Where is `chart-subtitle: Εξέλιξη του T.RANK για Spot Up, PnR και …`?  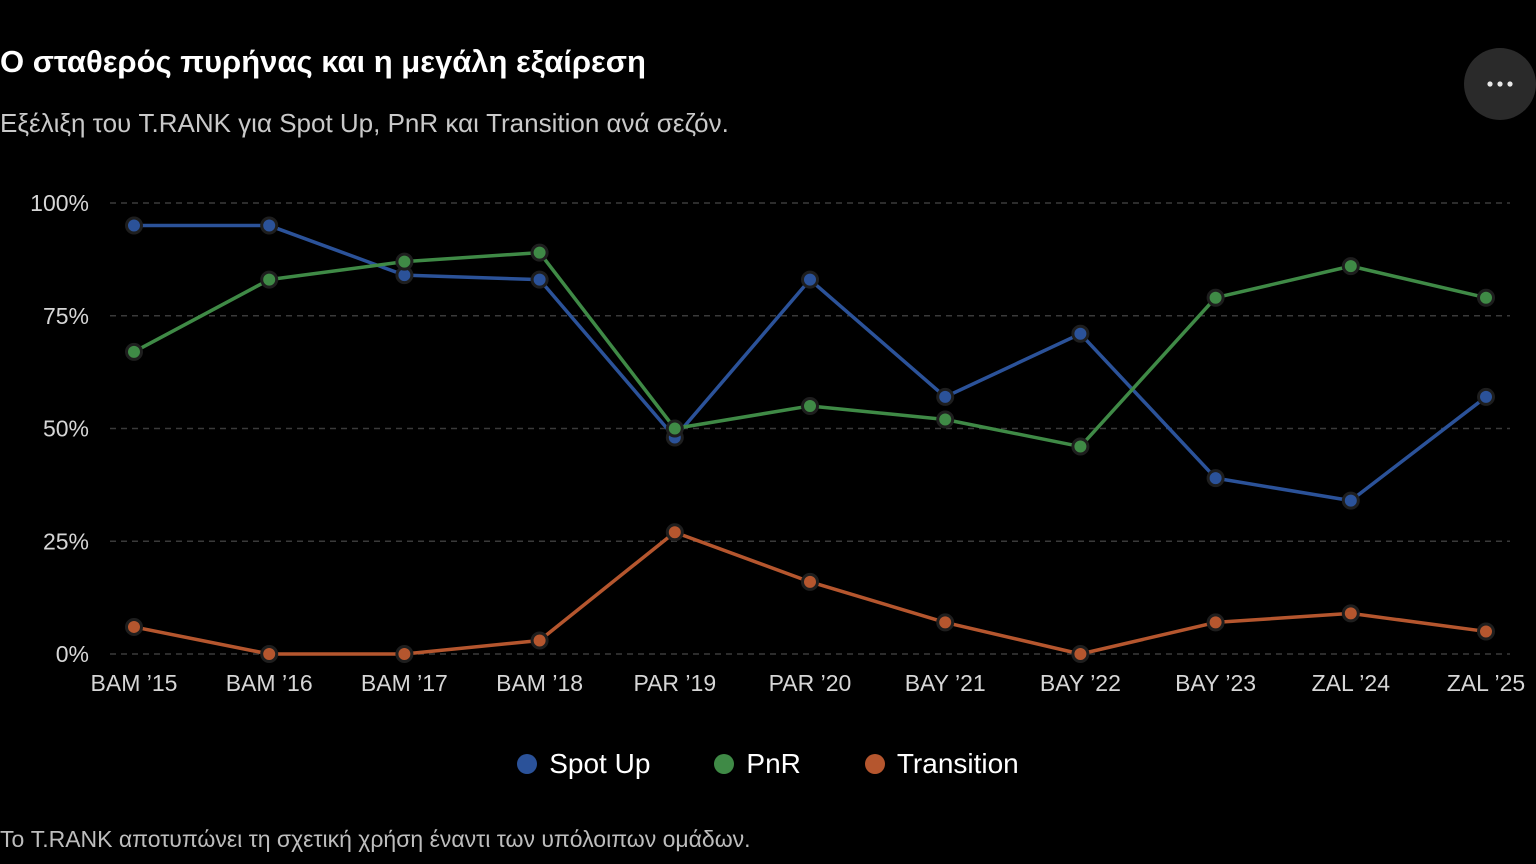
chart-subtitle: Εξέλιξη του T.RANK για Spot Up, PnR και … is located at coordinates (364, 123).